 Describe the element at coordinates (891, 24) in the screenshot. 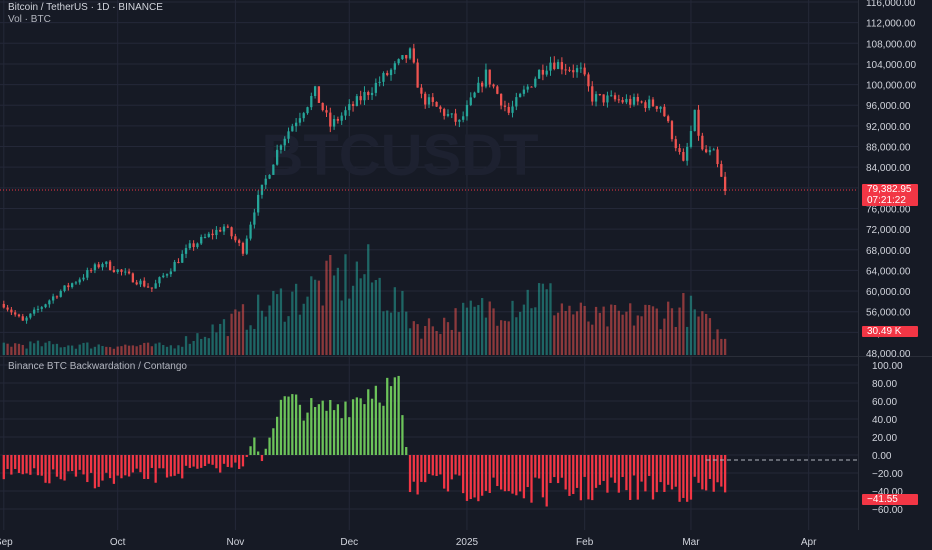

I see `price-tick-label: 112,000.00` at that location.